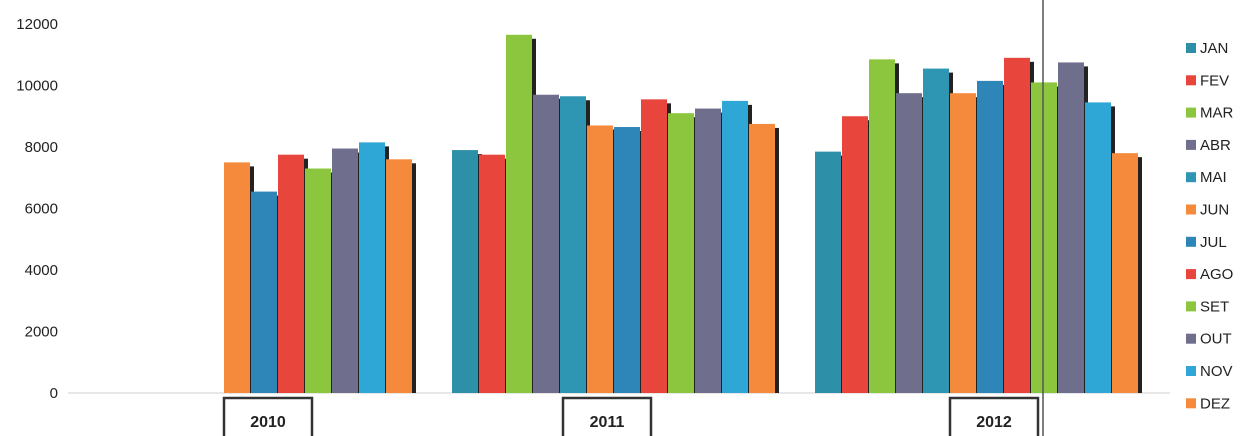 Image resolution: width=1253 pixels, height=436 pixels. Describe the element at coordinates (762, 258) in the screenshot. I see `bar-dez-2011` at that location.